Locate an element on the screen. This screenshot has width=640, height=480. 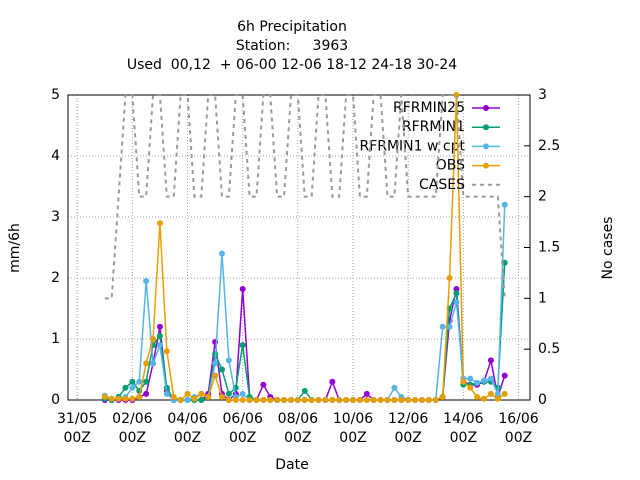
x-axis-label: Date is located at coordinates (291, 465).